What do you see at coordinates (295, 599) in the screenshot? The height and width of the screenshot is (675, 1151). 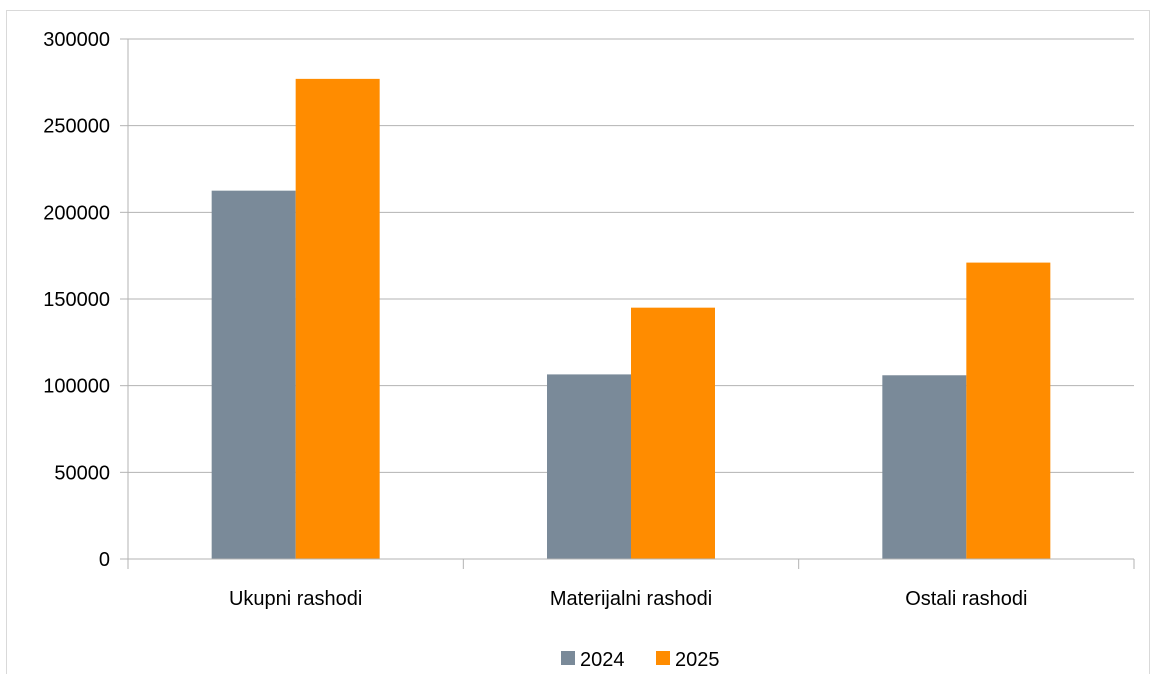 I see `x-tick-label: Ukupni rashodi` at bounding box center [295, 599].